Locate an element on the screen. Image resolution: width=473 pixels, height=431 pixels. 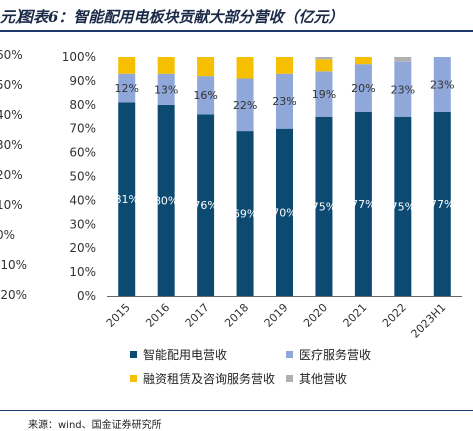
x-tick-label: 2023H1 is located at coordinates (429, 321).